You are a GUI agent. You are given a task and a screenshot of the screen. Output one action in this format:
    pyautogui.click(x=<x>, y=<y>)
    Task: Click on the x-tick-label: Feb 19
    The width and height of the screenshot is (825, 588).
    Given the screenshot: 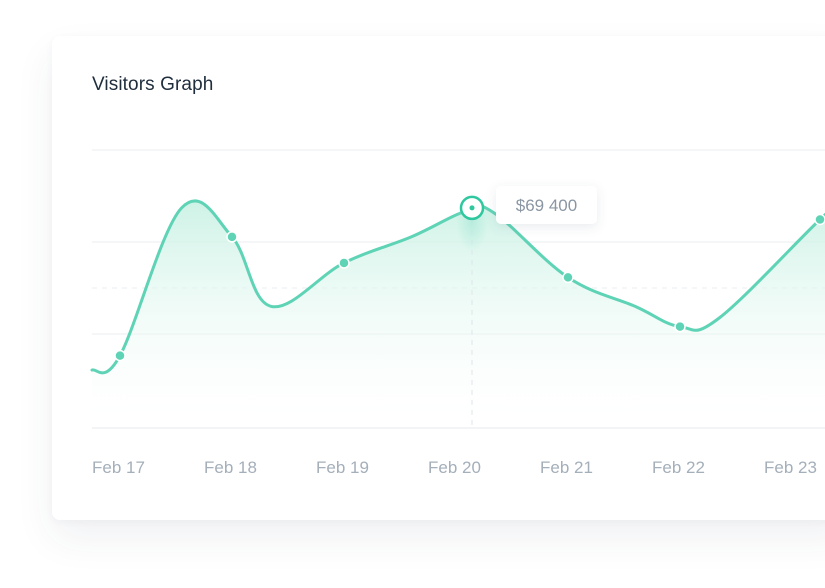 What is the action you would take?
    pyautogui.click(x=342, y=467)
    